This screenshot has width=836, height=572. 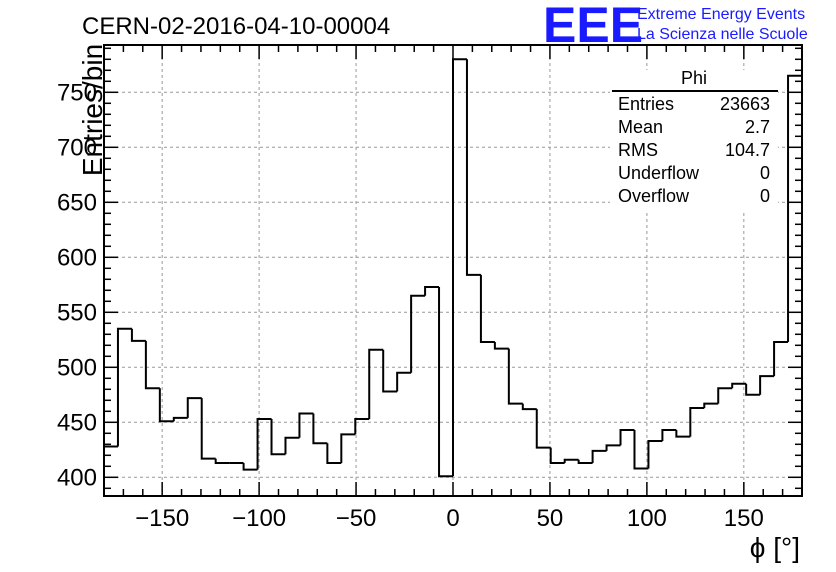 I want to click on stats-row-label: Underflow, so click(x=659, y=173).